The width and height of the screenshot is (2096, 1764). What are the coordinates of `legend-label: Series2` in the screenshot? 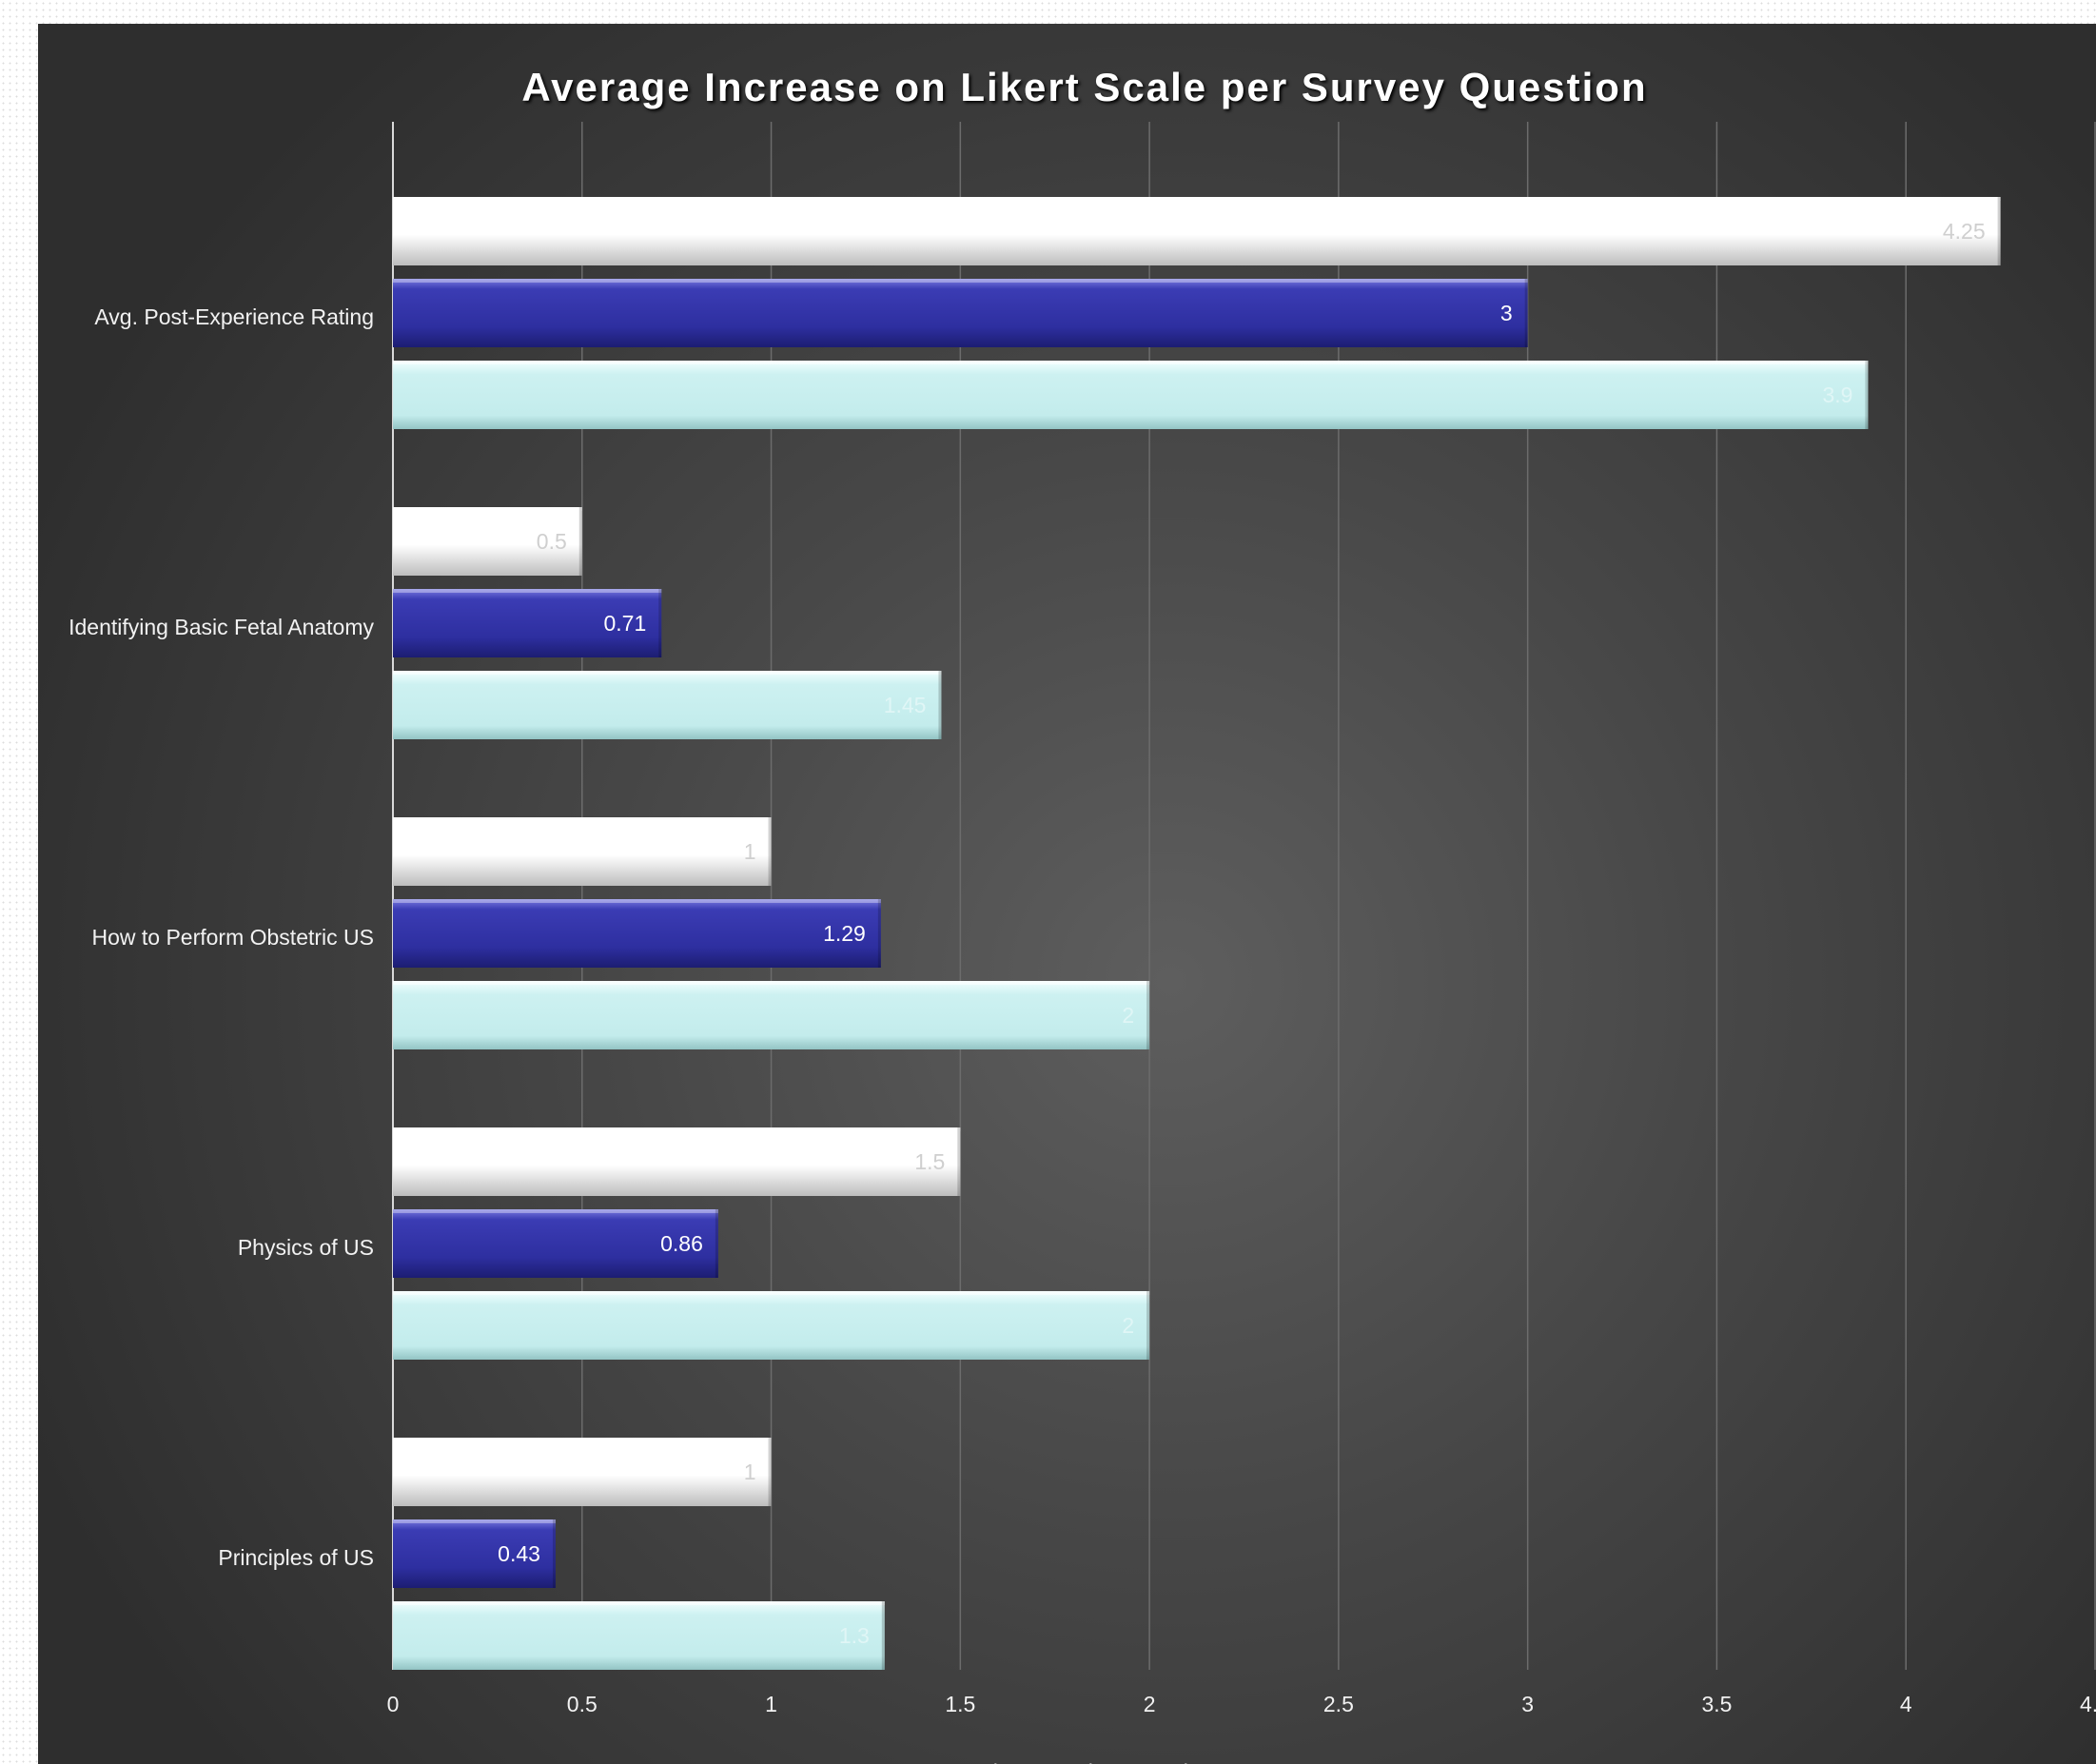 It's located at (1091, 1761).